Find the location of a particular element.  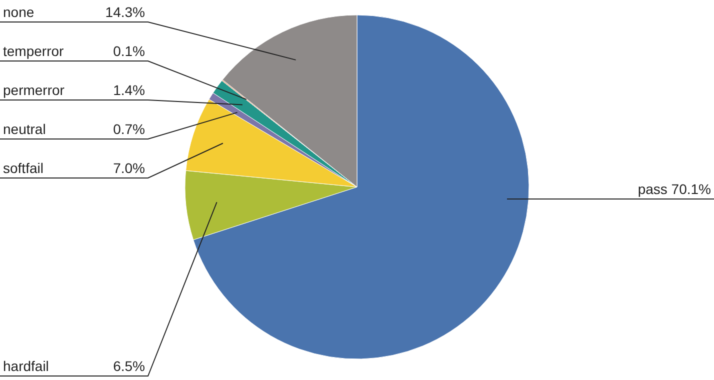

slice-label: permerror is located at coordinates (34, 90).